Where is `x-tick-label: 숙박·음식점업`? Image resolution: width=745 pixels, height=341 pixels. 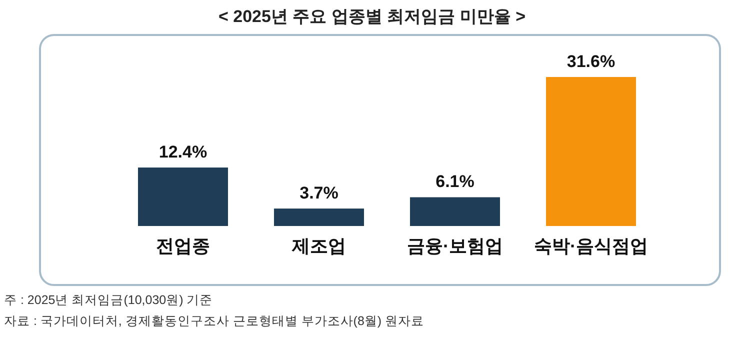
x-tick-label: 숙박·음식점업 is located at coordinates (591, 246).